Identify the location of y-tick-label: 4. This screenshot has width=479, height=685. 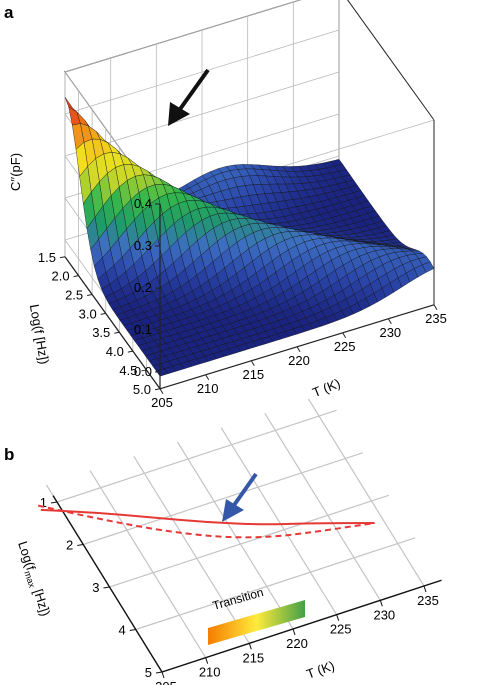
(122, 630).